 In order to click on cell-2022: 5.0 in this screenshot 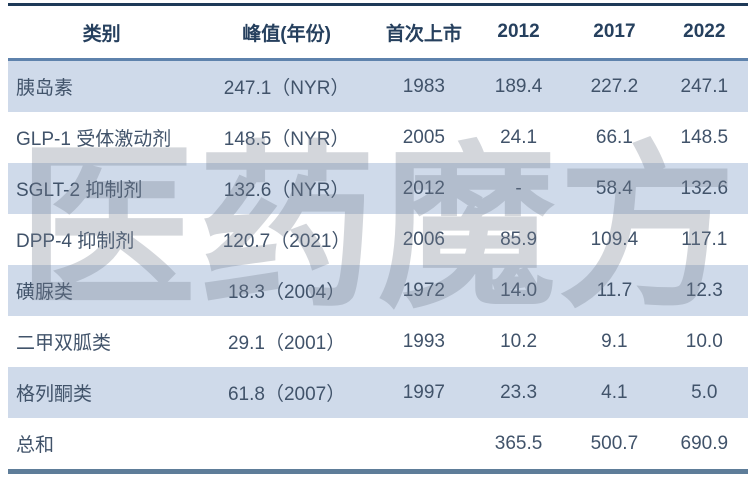, I will do `click(704, 392)`.